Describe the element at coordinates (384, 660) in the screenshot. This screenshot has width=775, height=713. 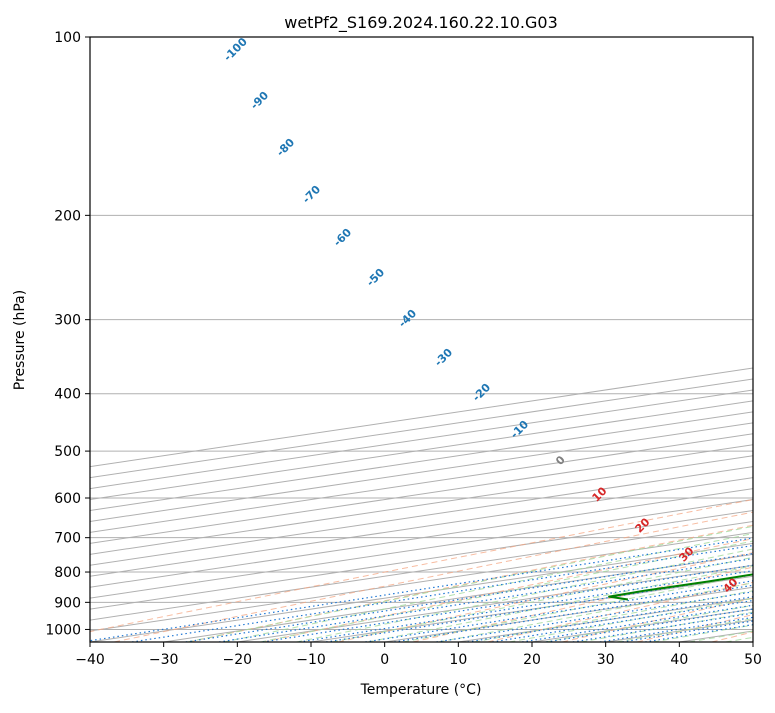
I see `x-tick-label: 0` at that location.